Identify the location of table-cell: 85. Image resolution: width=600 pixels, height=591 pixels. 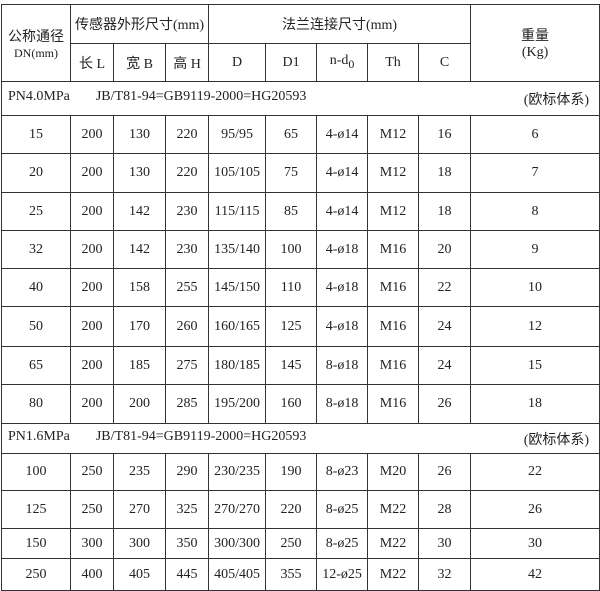
(291, 211).